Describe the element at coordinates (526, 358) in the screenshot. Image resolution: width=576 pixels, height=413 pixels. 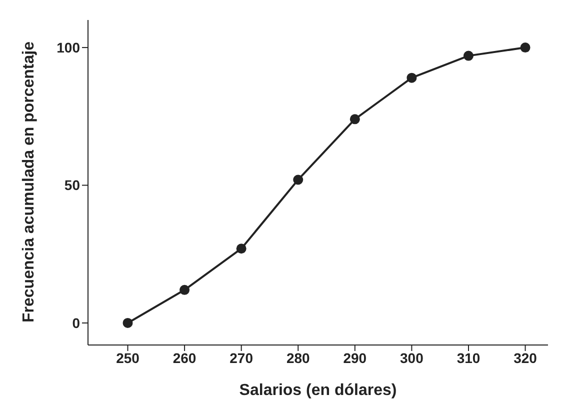
I see `x-tick-label: 320` at that location.